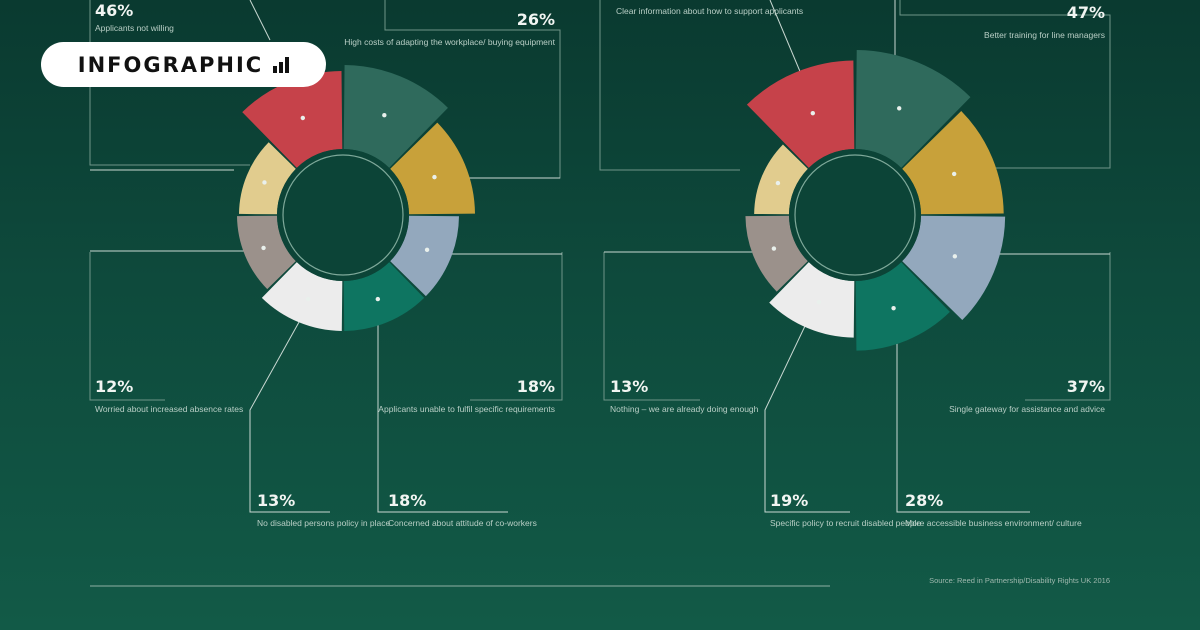  I want to click on label-value: 19%, so click(789, 500).